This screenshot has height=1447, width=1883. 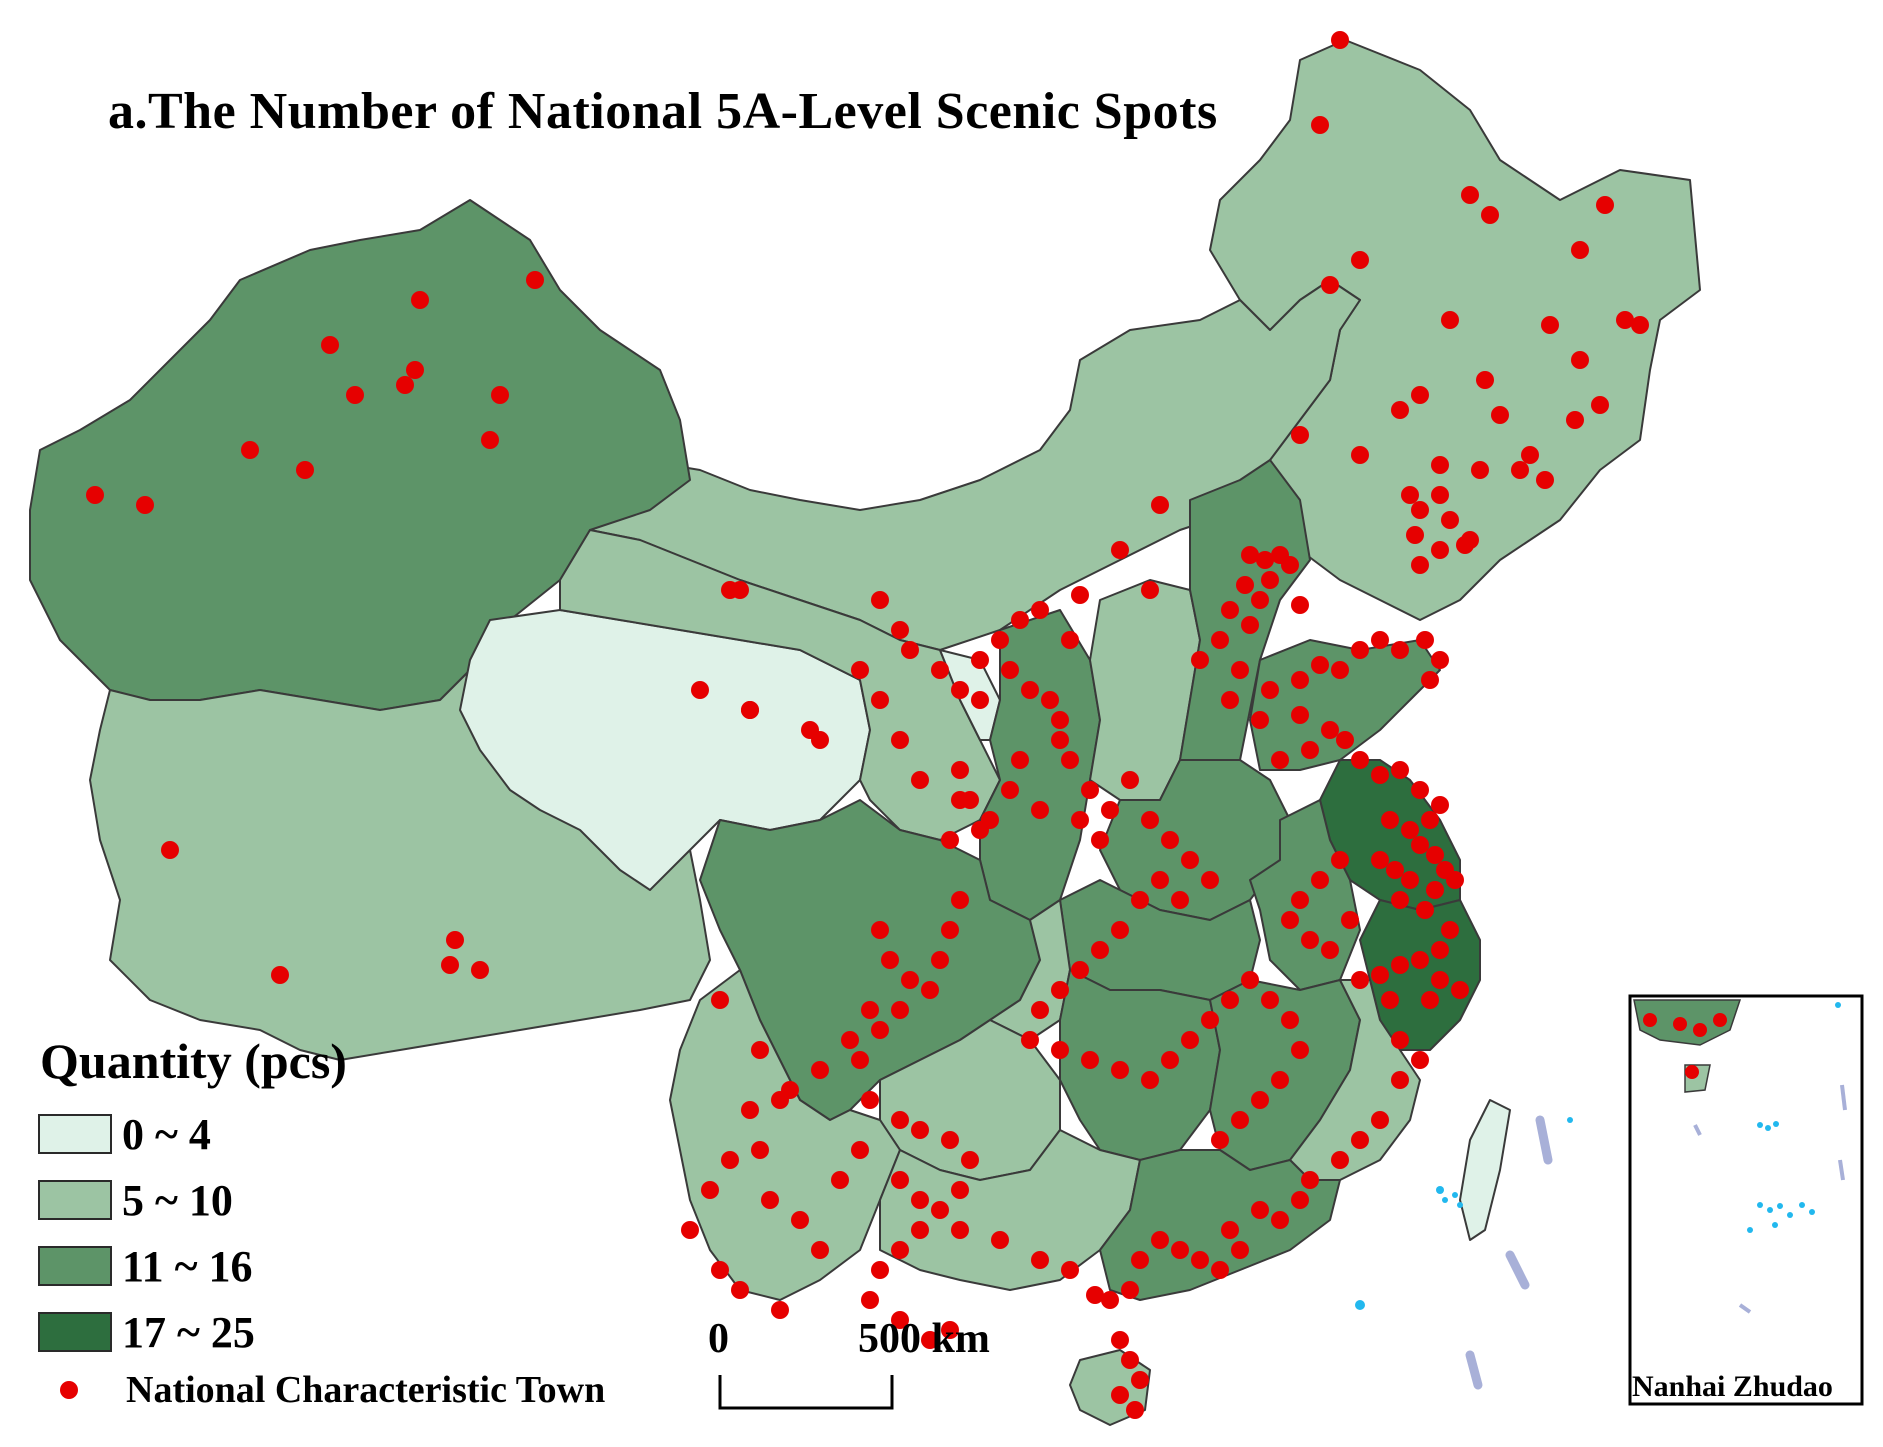 What do you see at coordinates (806, 1392) in the screenshot?
I see `scale-bar` at bounding box center [806, 1392].